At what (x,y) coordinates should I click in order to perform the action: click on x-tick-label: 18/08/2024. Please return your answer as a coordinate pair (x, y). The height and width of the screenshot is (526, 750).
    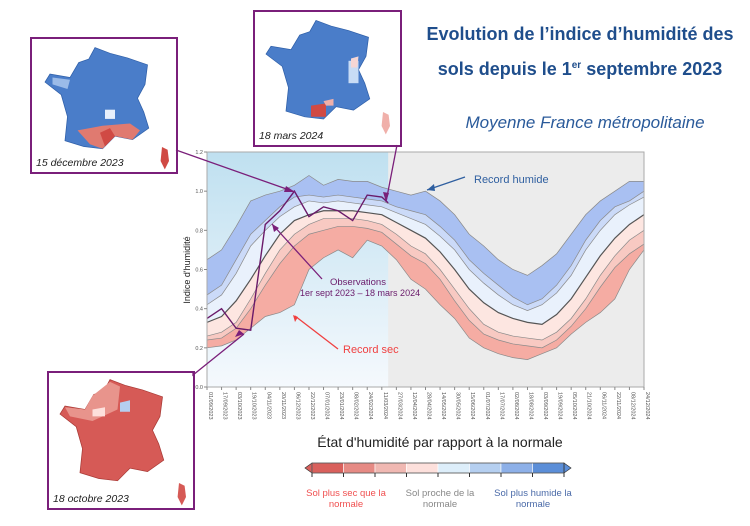
    Looking at the image, I should click on (530, 406).